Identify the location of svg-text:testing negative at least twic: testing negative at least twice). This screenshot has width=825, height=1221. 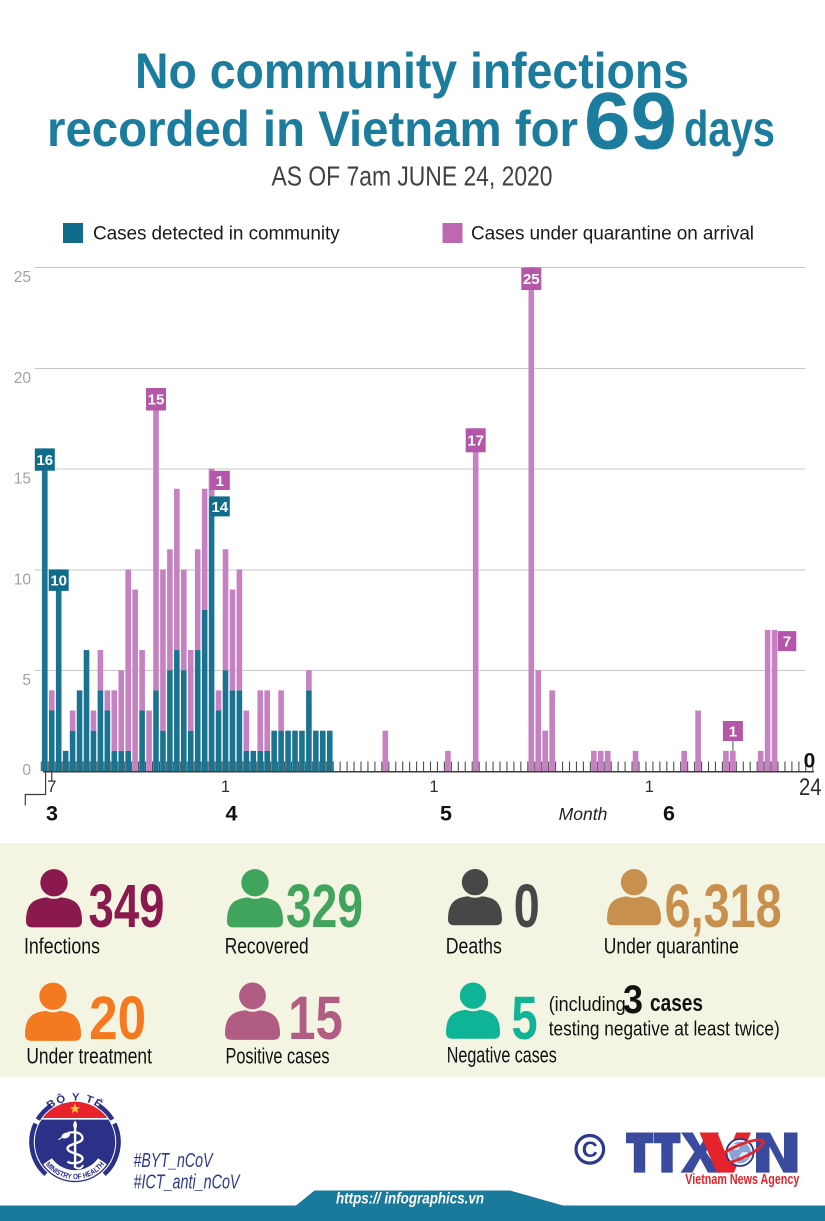
(664, 1029).